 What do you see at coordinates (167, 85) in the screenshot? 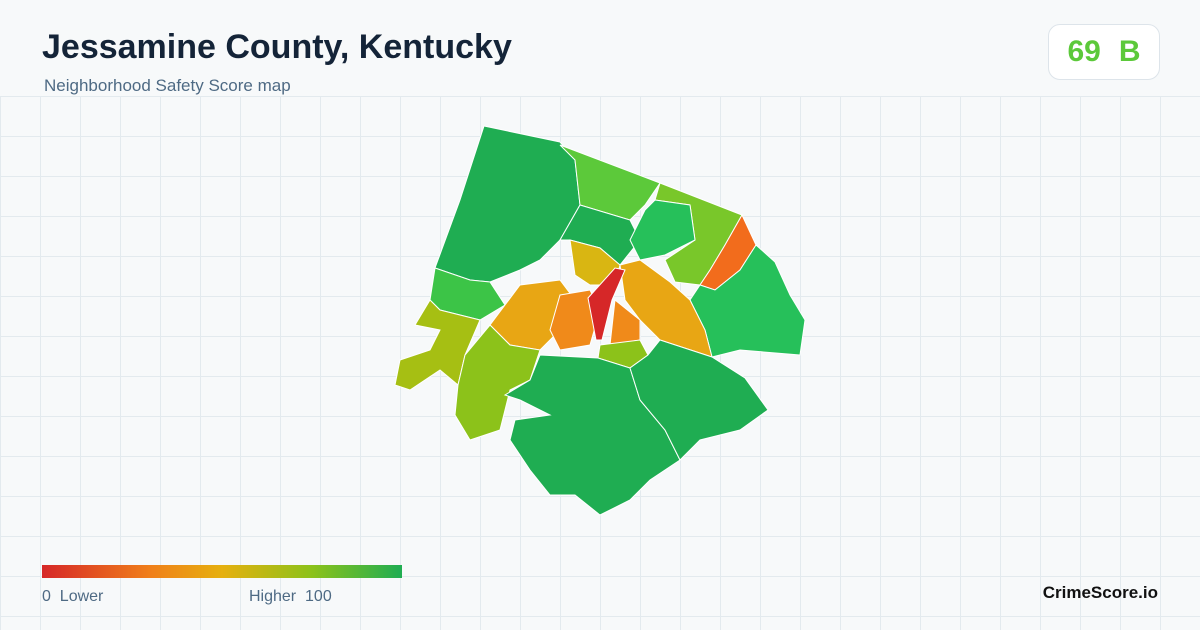
I see `subtitle: Neighborhood Safety Score map` at bounding box center [167, 85].